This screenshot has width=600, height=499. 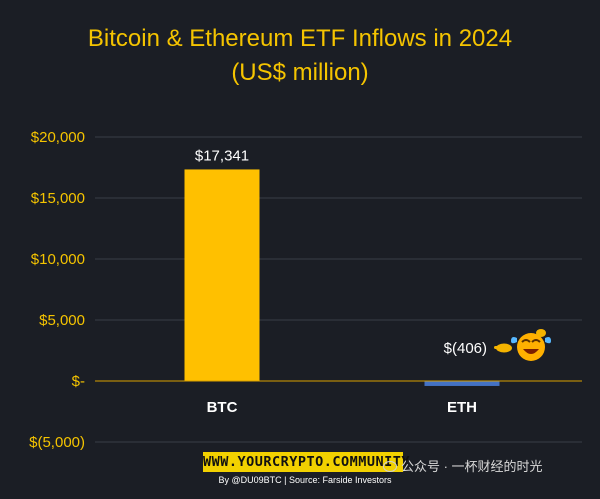 I want to click on y-tick-label: $10,000, so click(x=58, y=259).